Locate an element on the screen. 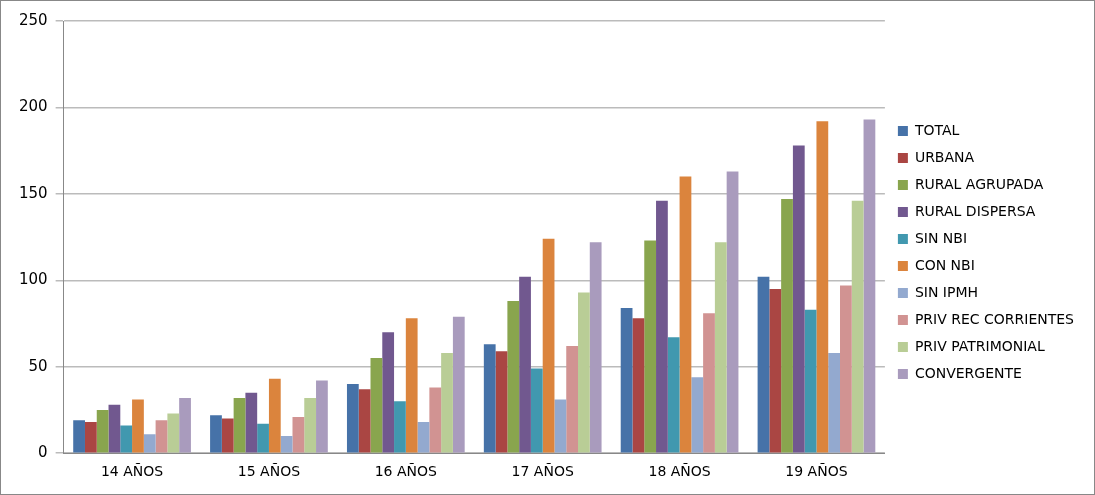 This screenshot has height=495, width=1095. legend-label: RURAL DISPERSA is located at coordinates (975, 210).